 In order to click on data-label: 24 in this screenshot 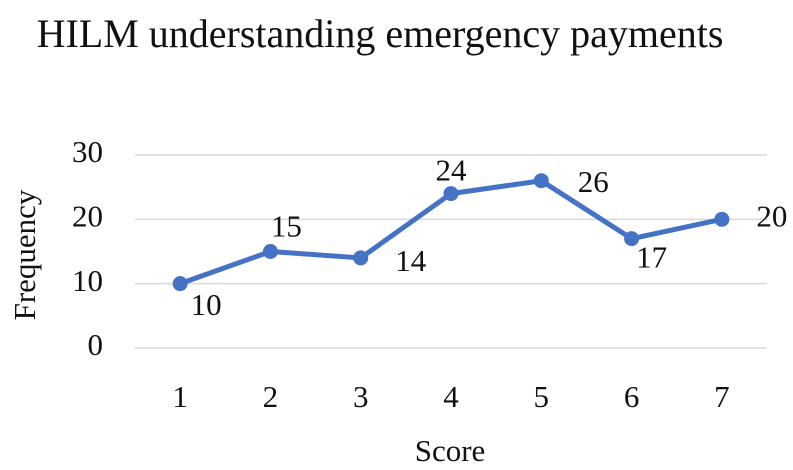, I will do `click(452, 170)`.